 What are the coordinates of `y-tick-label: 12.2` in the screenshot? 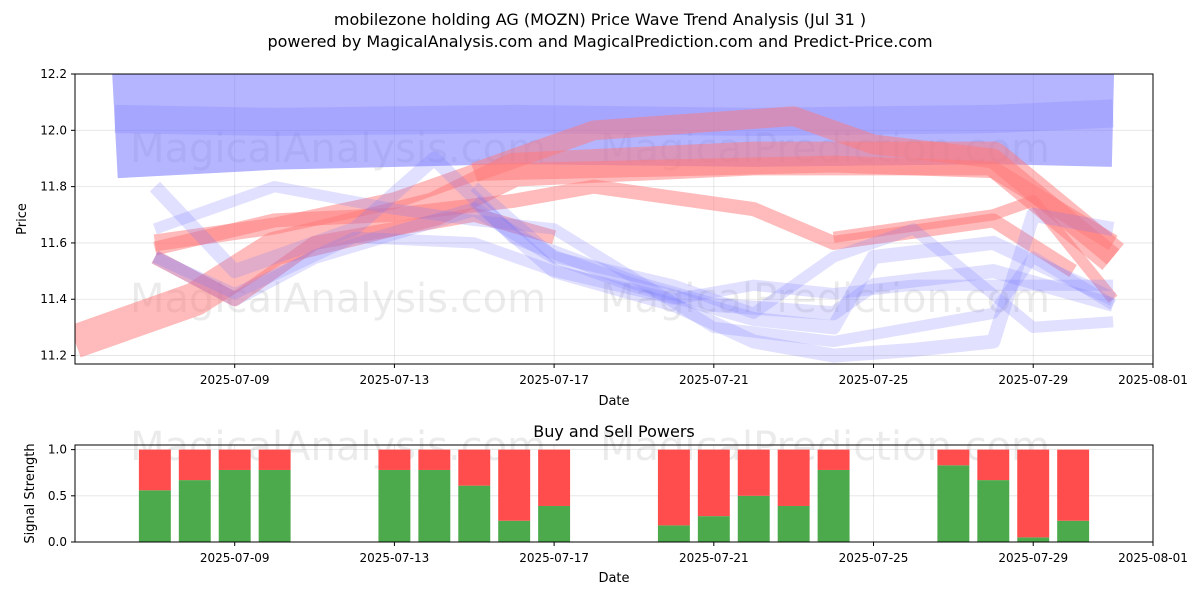 It's located at (53, 74).